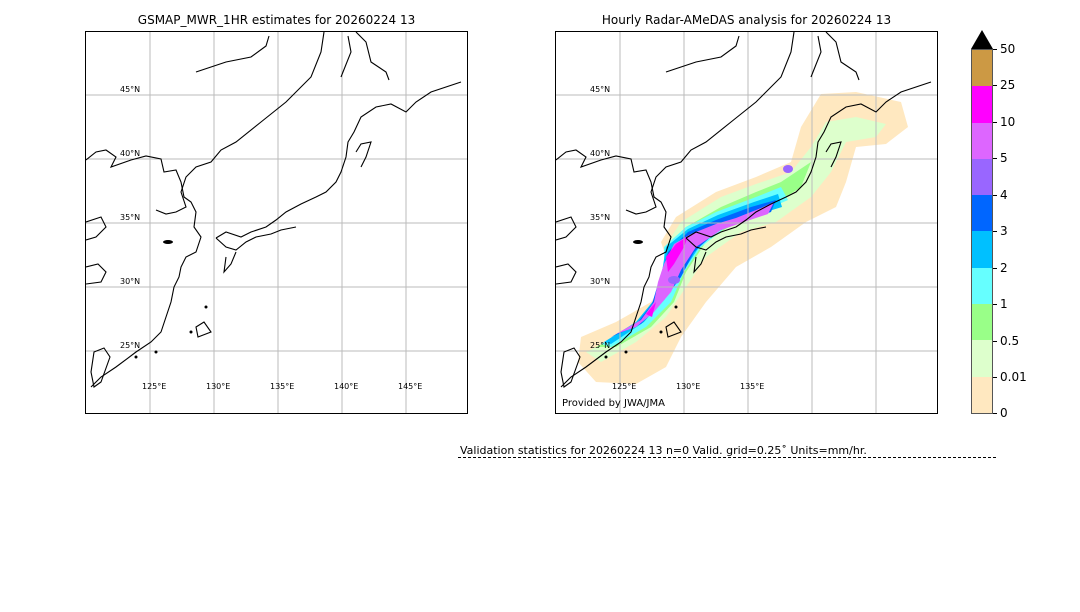 The height and width of the screenshot is (612, 1080). What do you see at coordinates (346, 386) in the screenshot?
I see `lon-label-140: 140°E` at bounding box center [346, 386].